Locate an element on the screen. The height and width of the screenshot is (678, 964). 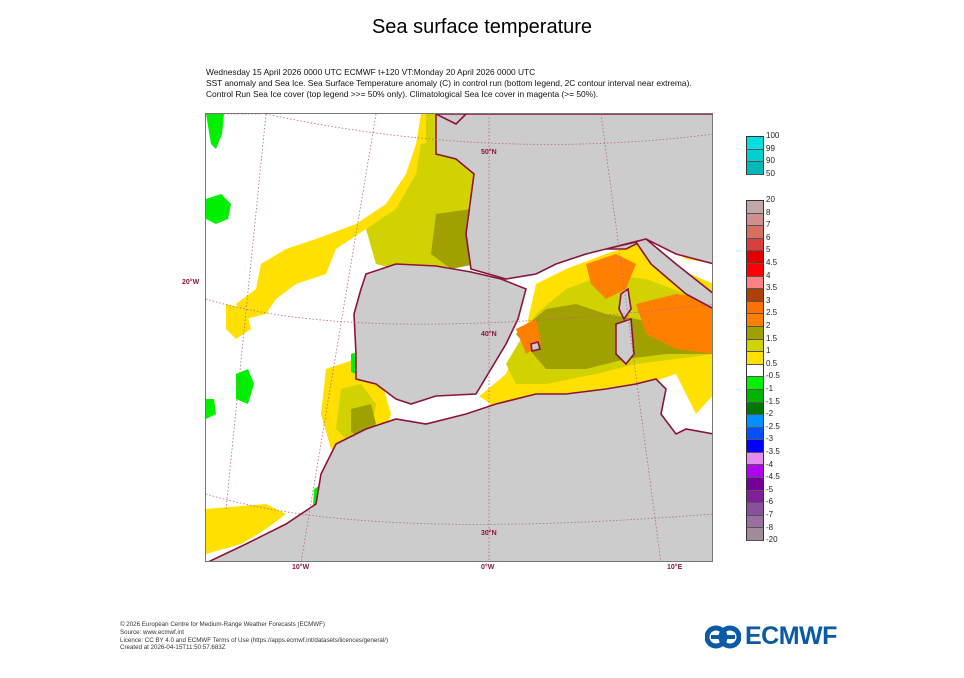
sst-label: -4.5 is located at coordinates (773, 477).